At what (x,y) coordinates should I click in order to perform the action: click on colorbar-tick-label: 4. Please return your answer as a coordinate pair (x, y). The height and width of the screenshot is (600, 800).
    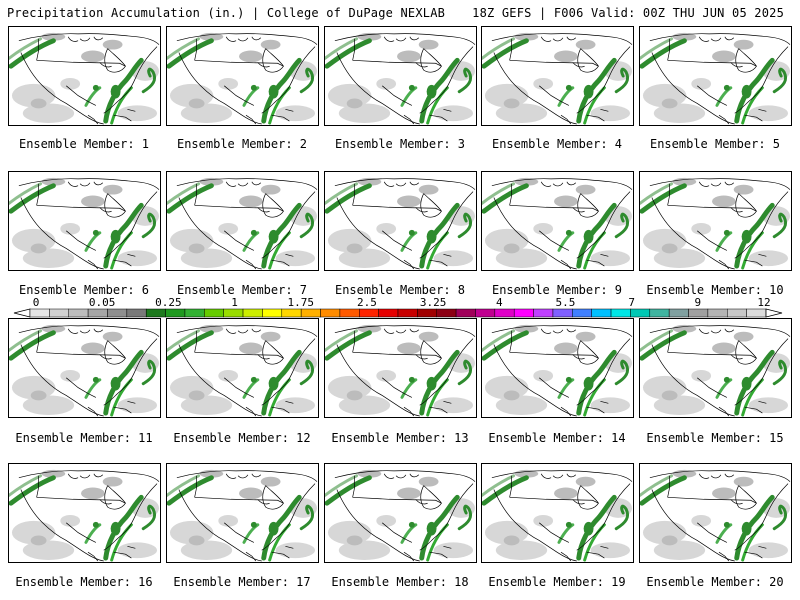
    Looking at the image, I should click on (499, 303).